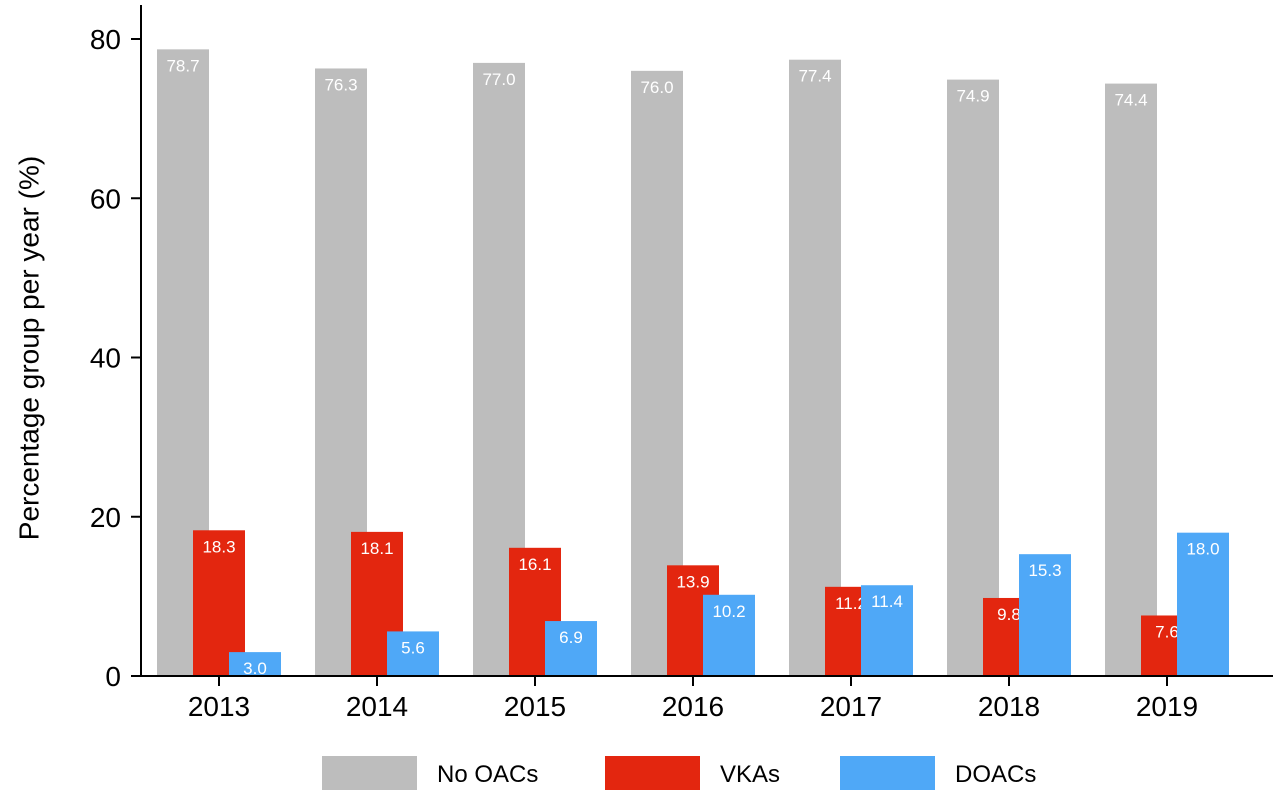  Describe the element at coordinates (1203, 604) in the screenshot. I see `bar-doacs-2019` at that location.